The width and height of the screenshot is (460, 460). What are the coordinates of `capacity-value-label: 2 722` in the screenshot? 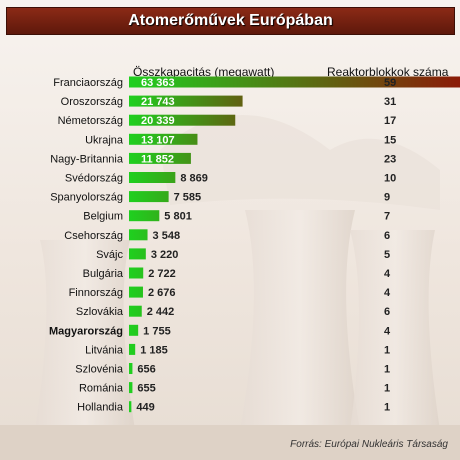 It's located at (162, 274).